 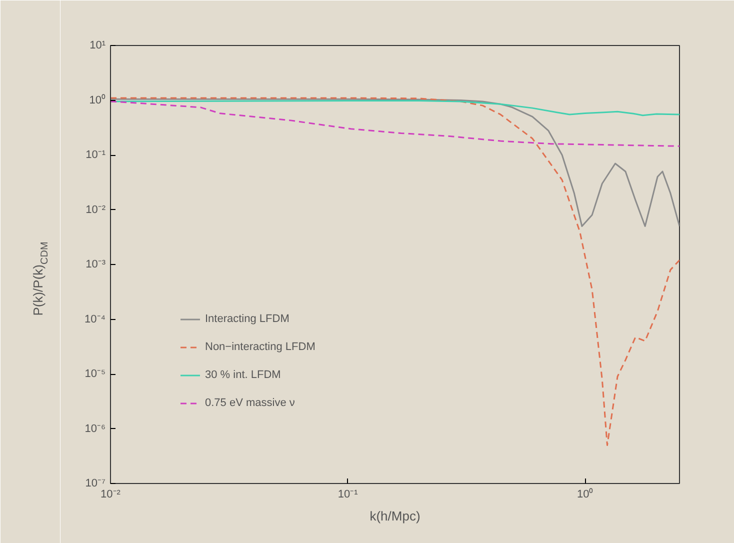 What do you see at coordinates (95, 484) in the screenshot?
I see `y-tick-label: 10⁻⁷` at bounding box center [95, 484].